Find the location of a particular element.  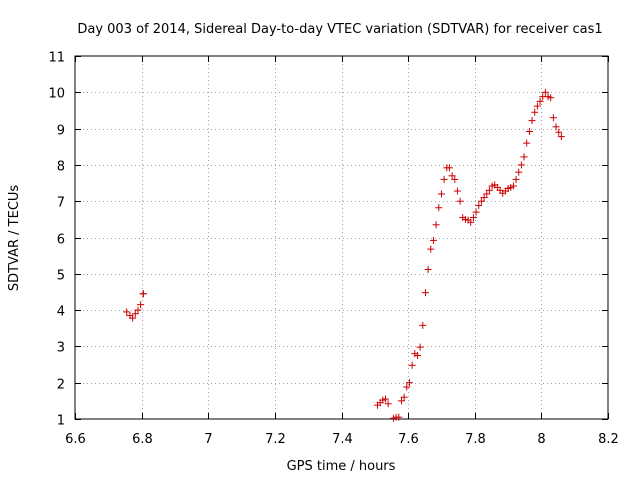

y-tick-label: 1 is located at coordinates (61, 421).